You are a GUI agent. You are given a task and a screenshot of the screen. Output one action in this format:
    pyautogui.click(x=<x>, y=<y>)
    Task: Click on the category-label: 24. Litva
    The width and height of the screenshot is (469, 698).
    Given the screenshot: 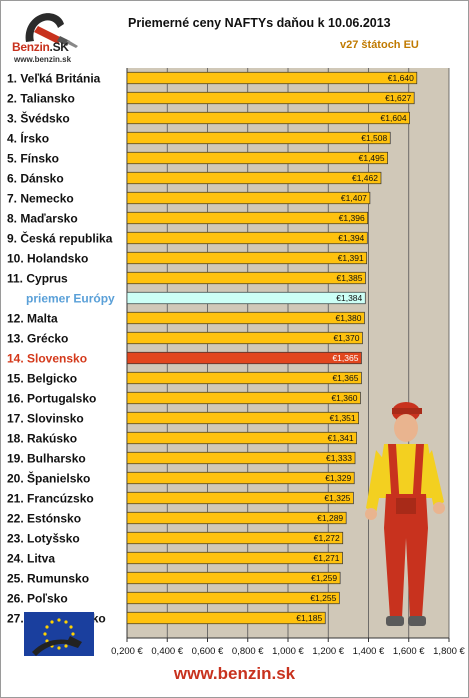 What is the action you would take?
    pyautogui.click(x=31, y=559)
    